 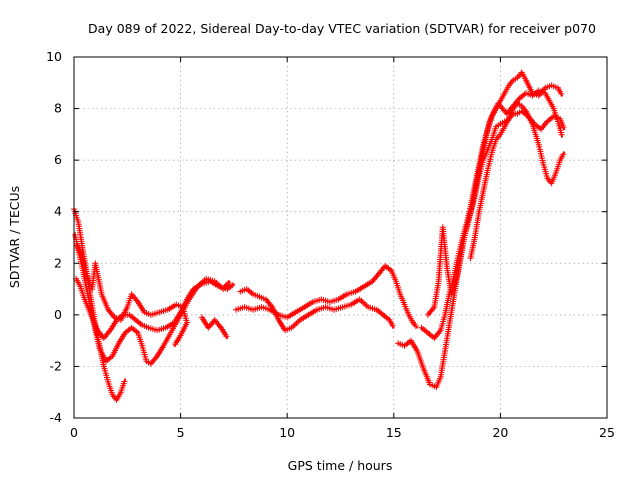 I want to click on x-tick-label: 5, so click(x=181, y=432).